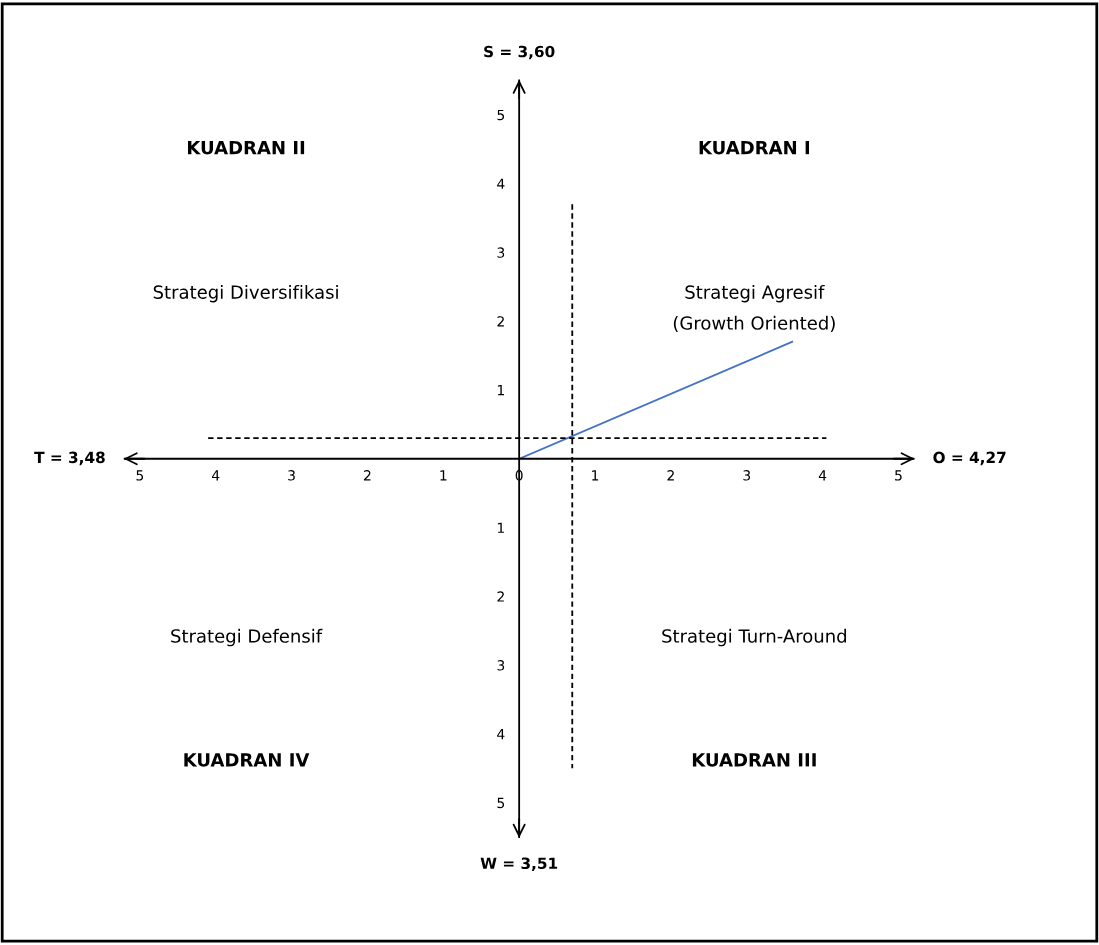  Describe the element at coordinates (245, 293) in the screenshot. I see `annotation: Strategi Diversifikasi` at that location.